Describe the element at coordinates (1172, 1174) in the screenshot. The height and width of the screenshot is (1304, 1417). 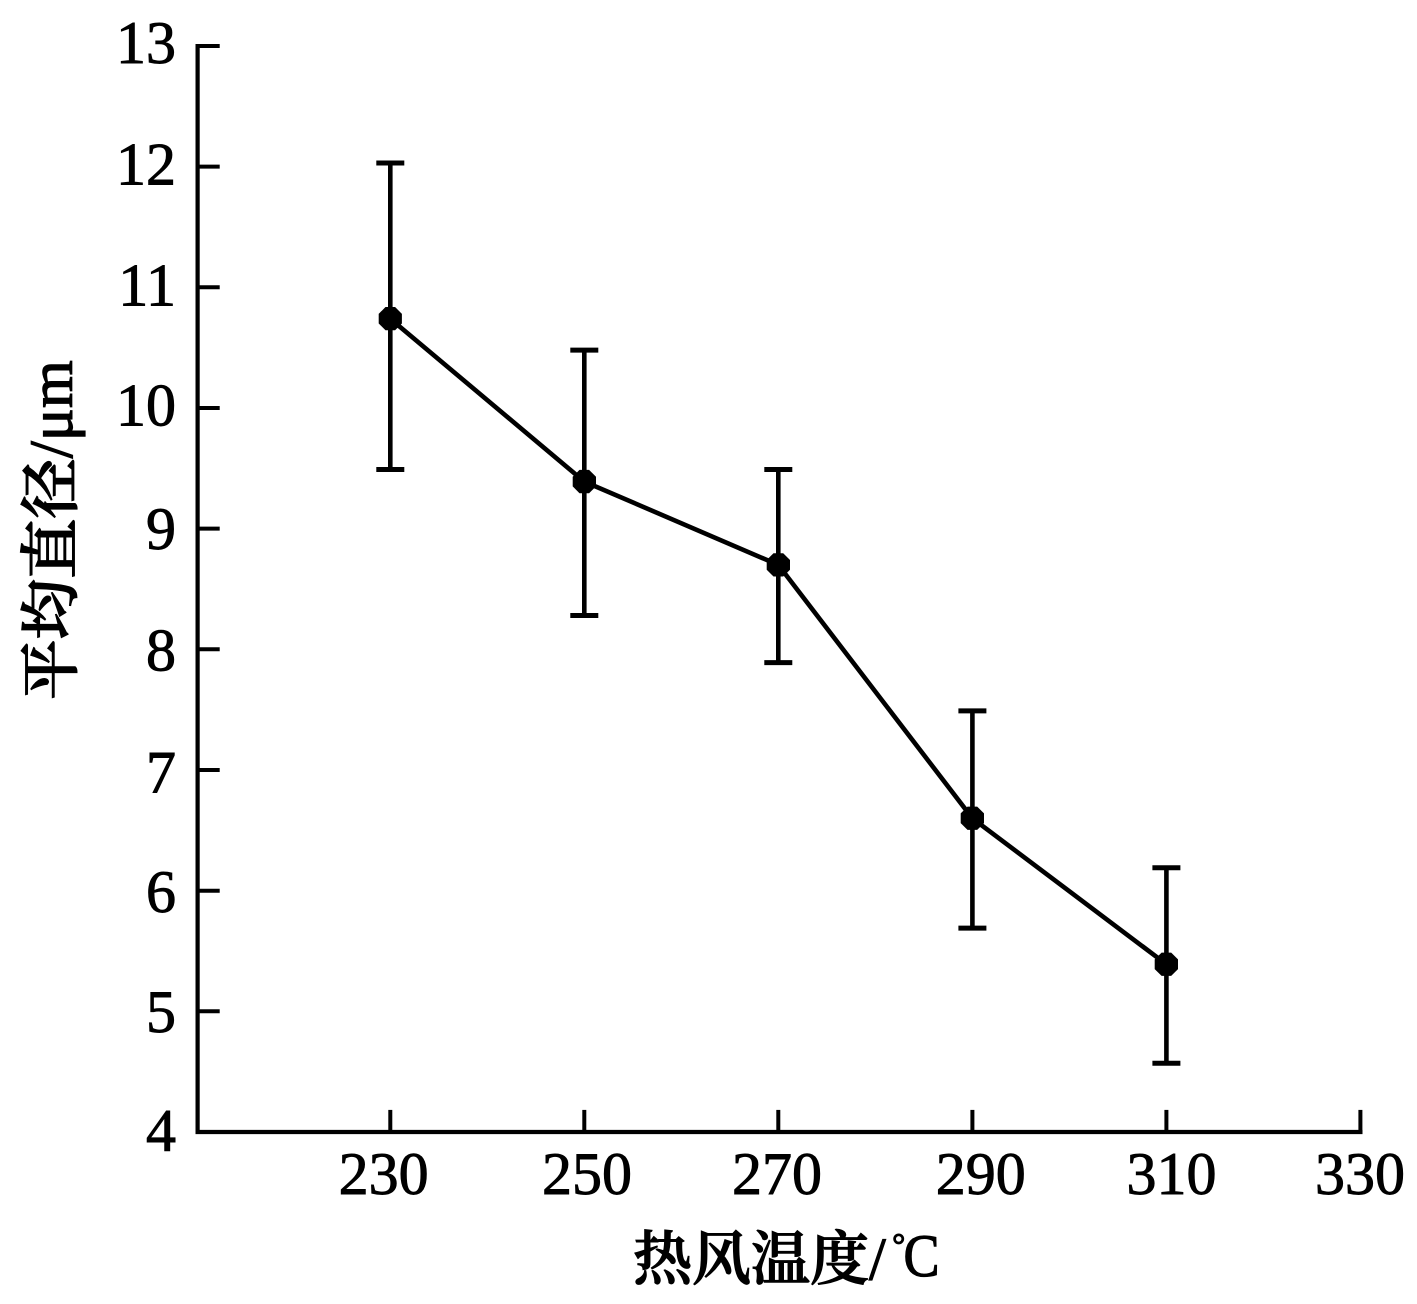
I see `svg-text: 310` at that location.